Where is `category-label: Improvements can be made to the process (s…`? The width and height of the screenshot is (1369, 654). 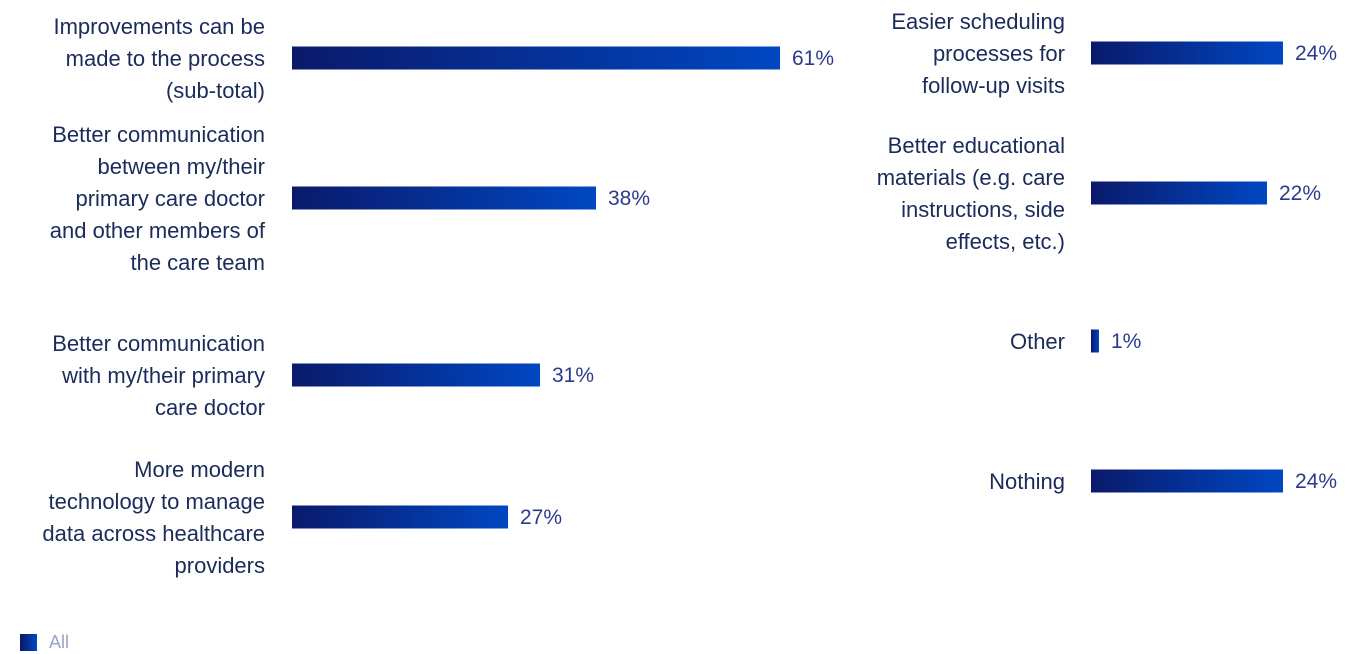
category-label: Improvements can be made to the process (s… is located at coordinates (159, 58).